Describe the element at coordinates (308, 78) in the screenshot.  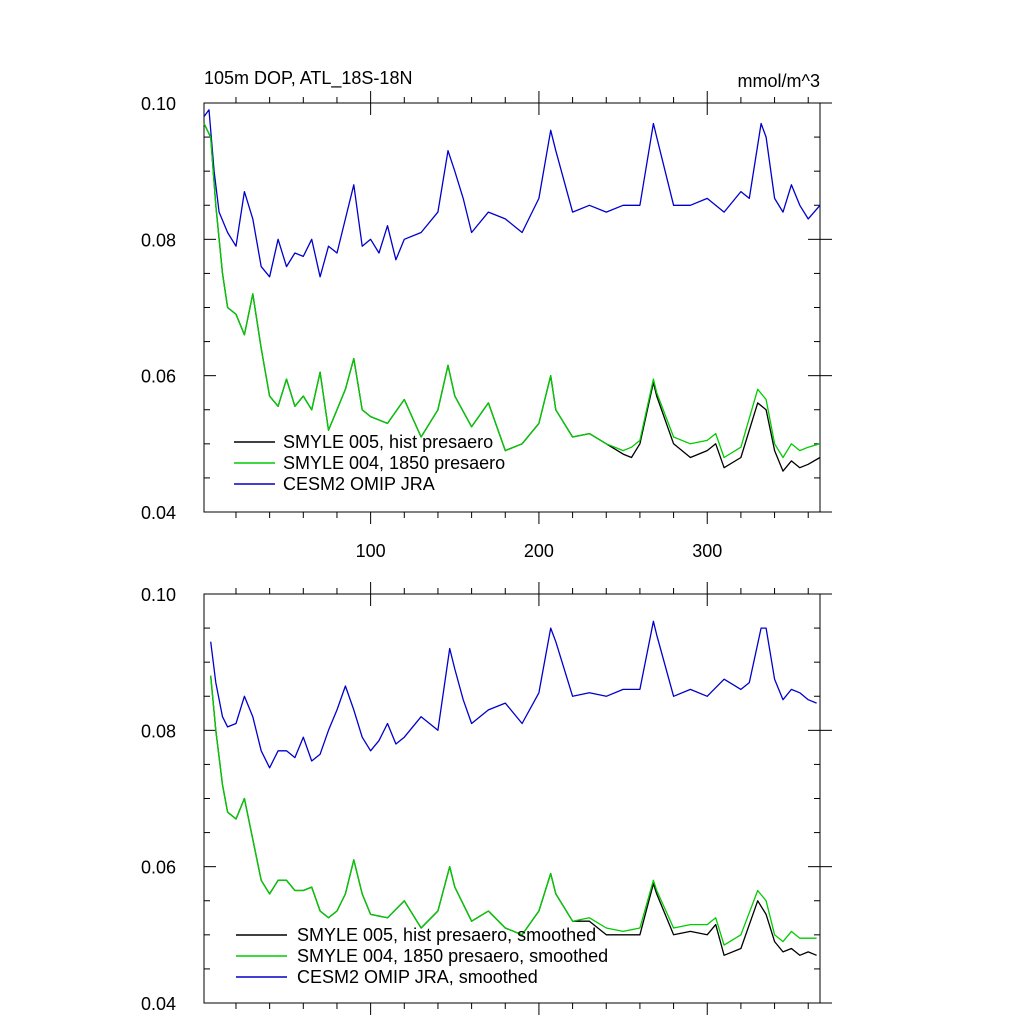
I see `chart-title: 105m DOP, ATL_18S-18N` at that location.